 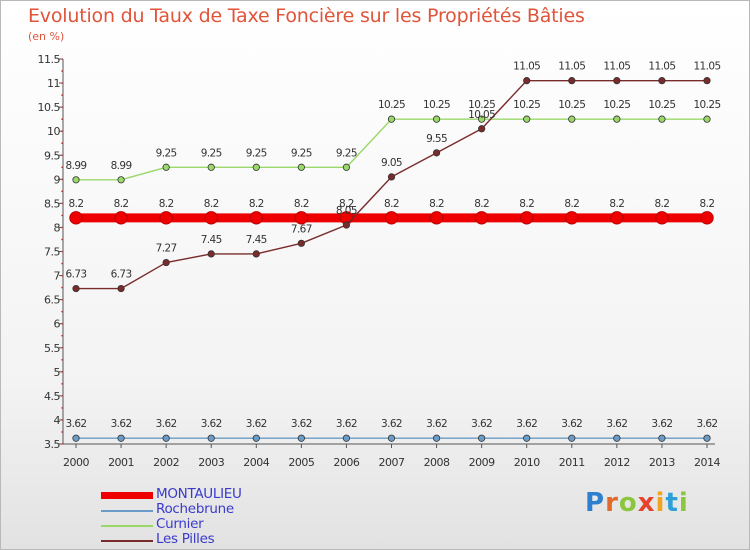 What do you see at coordinates (52, 444) in the screenshot?
I see `y-tick-label: 3.5` at bounding box center [52, 444].